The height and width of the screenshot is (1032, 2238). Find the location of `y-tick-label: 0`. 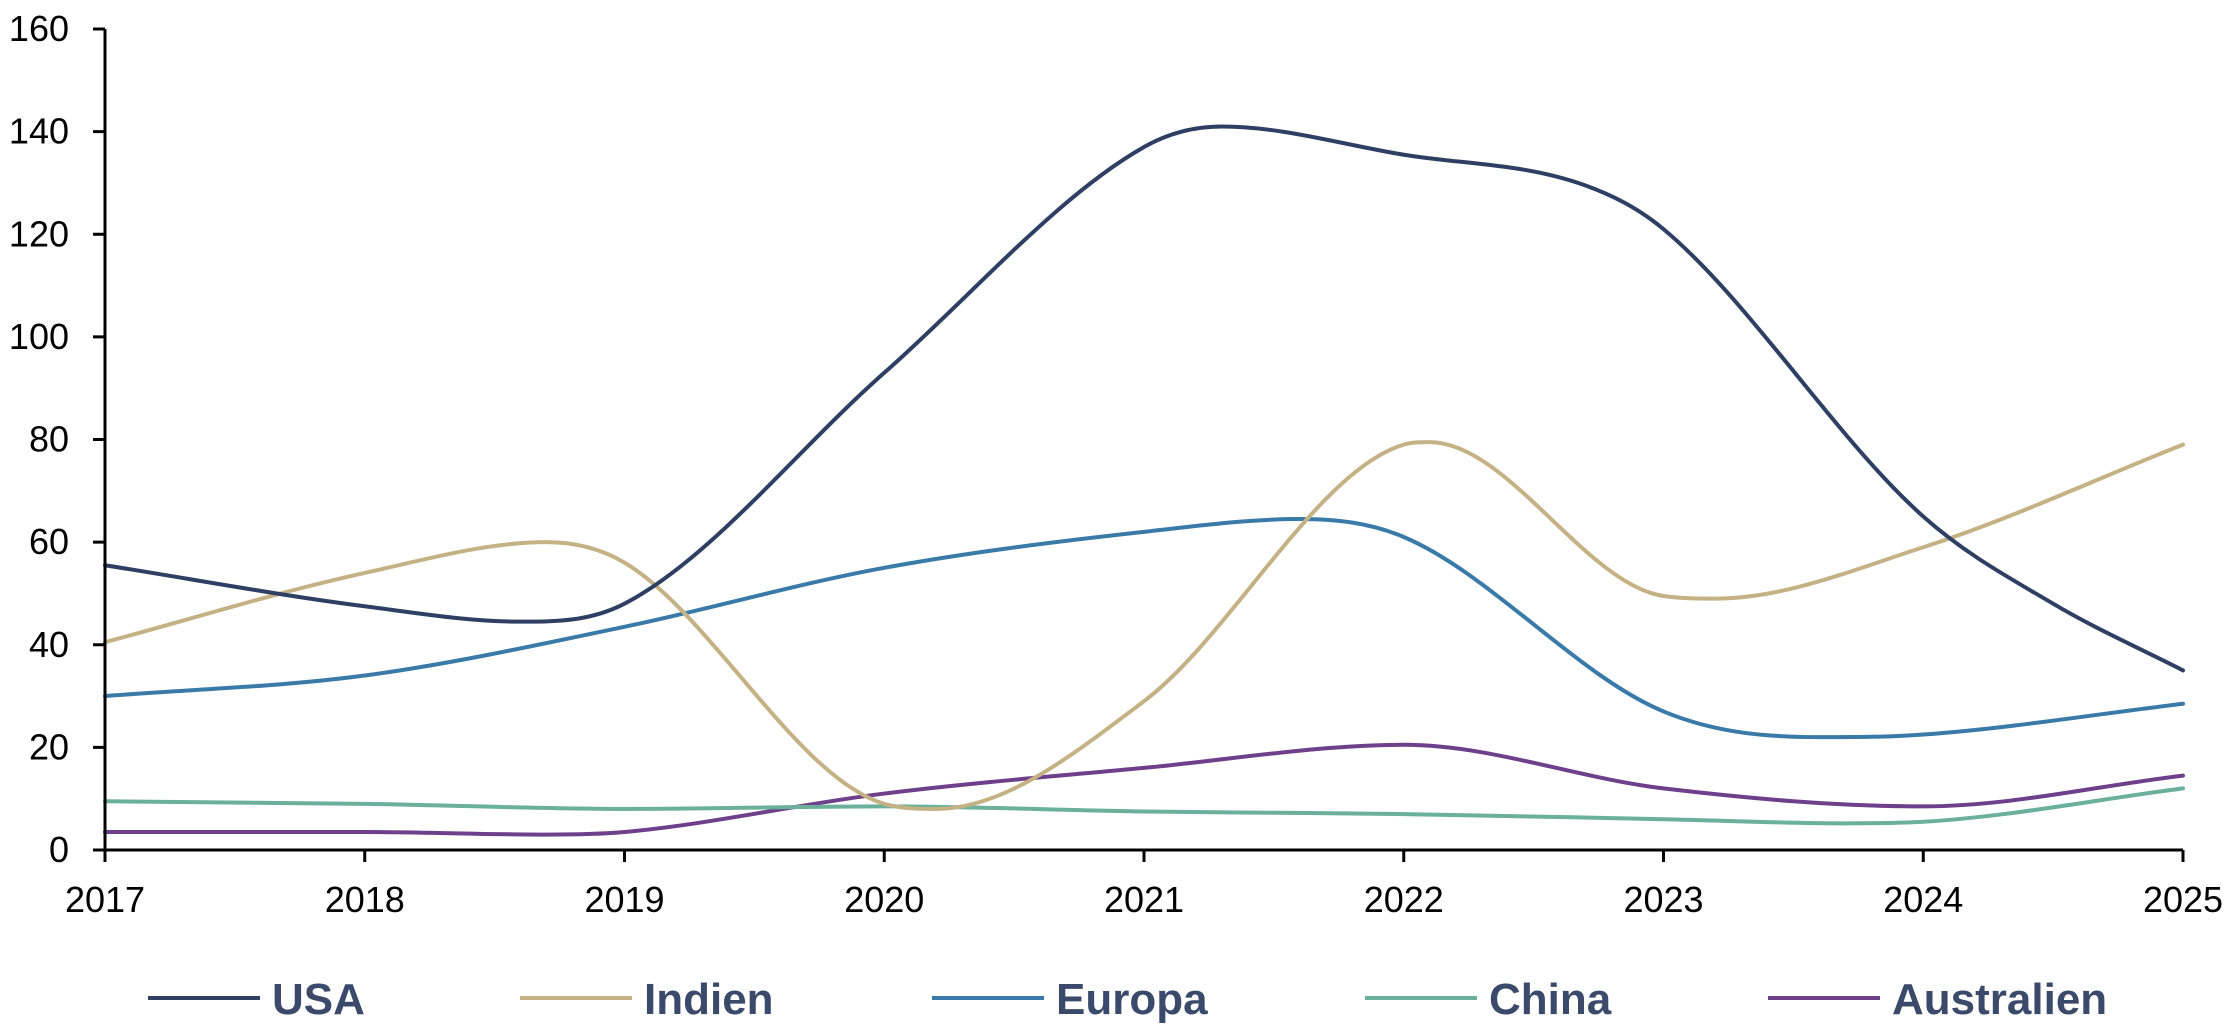

y-tick-label: 0 is located at coordinates (59, 849).